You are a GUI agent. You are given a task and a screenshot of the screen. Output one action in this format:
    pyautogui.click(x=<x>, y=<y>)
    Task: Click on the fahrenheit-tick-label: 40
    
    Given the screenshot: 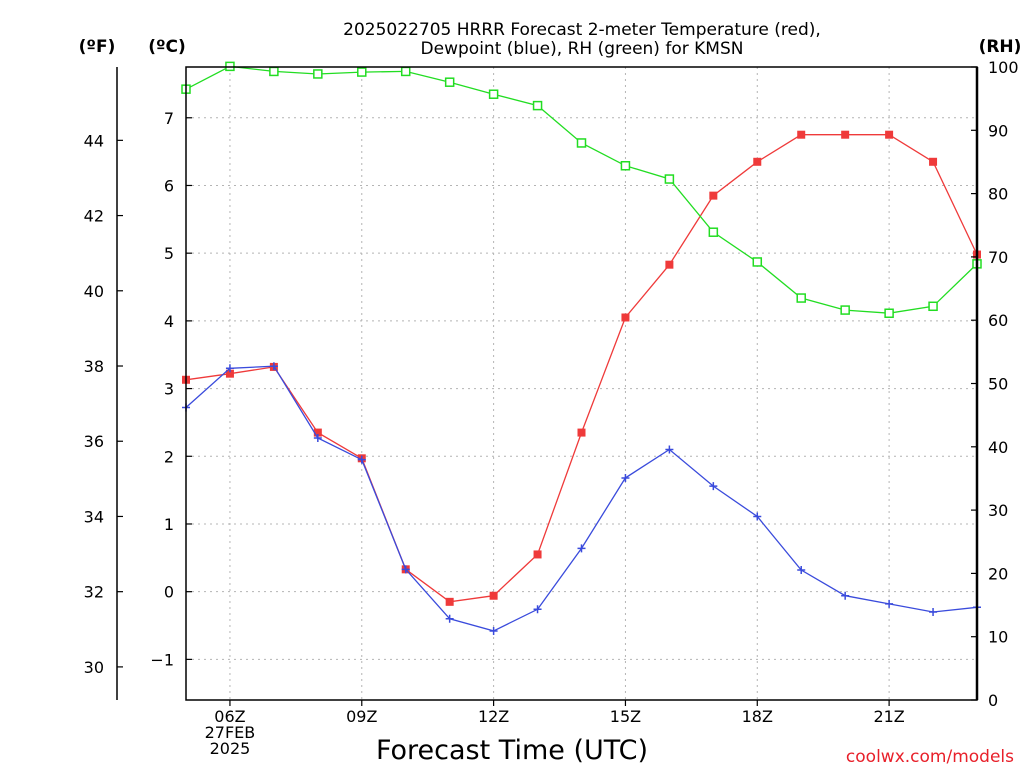 What is the action you would take?
    pyautogui.click(x=94, y=291)
    